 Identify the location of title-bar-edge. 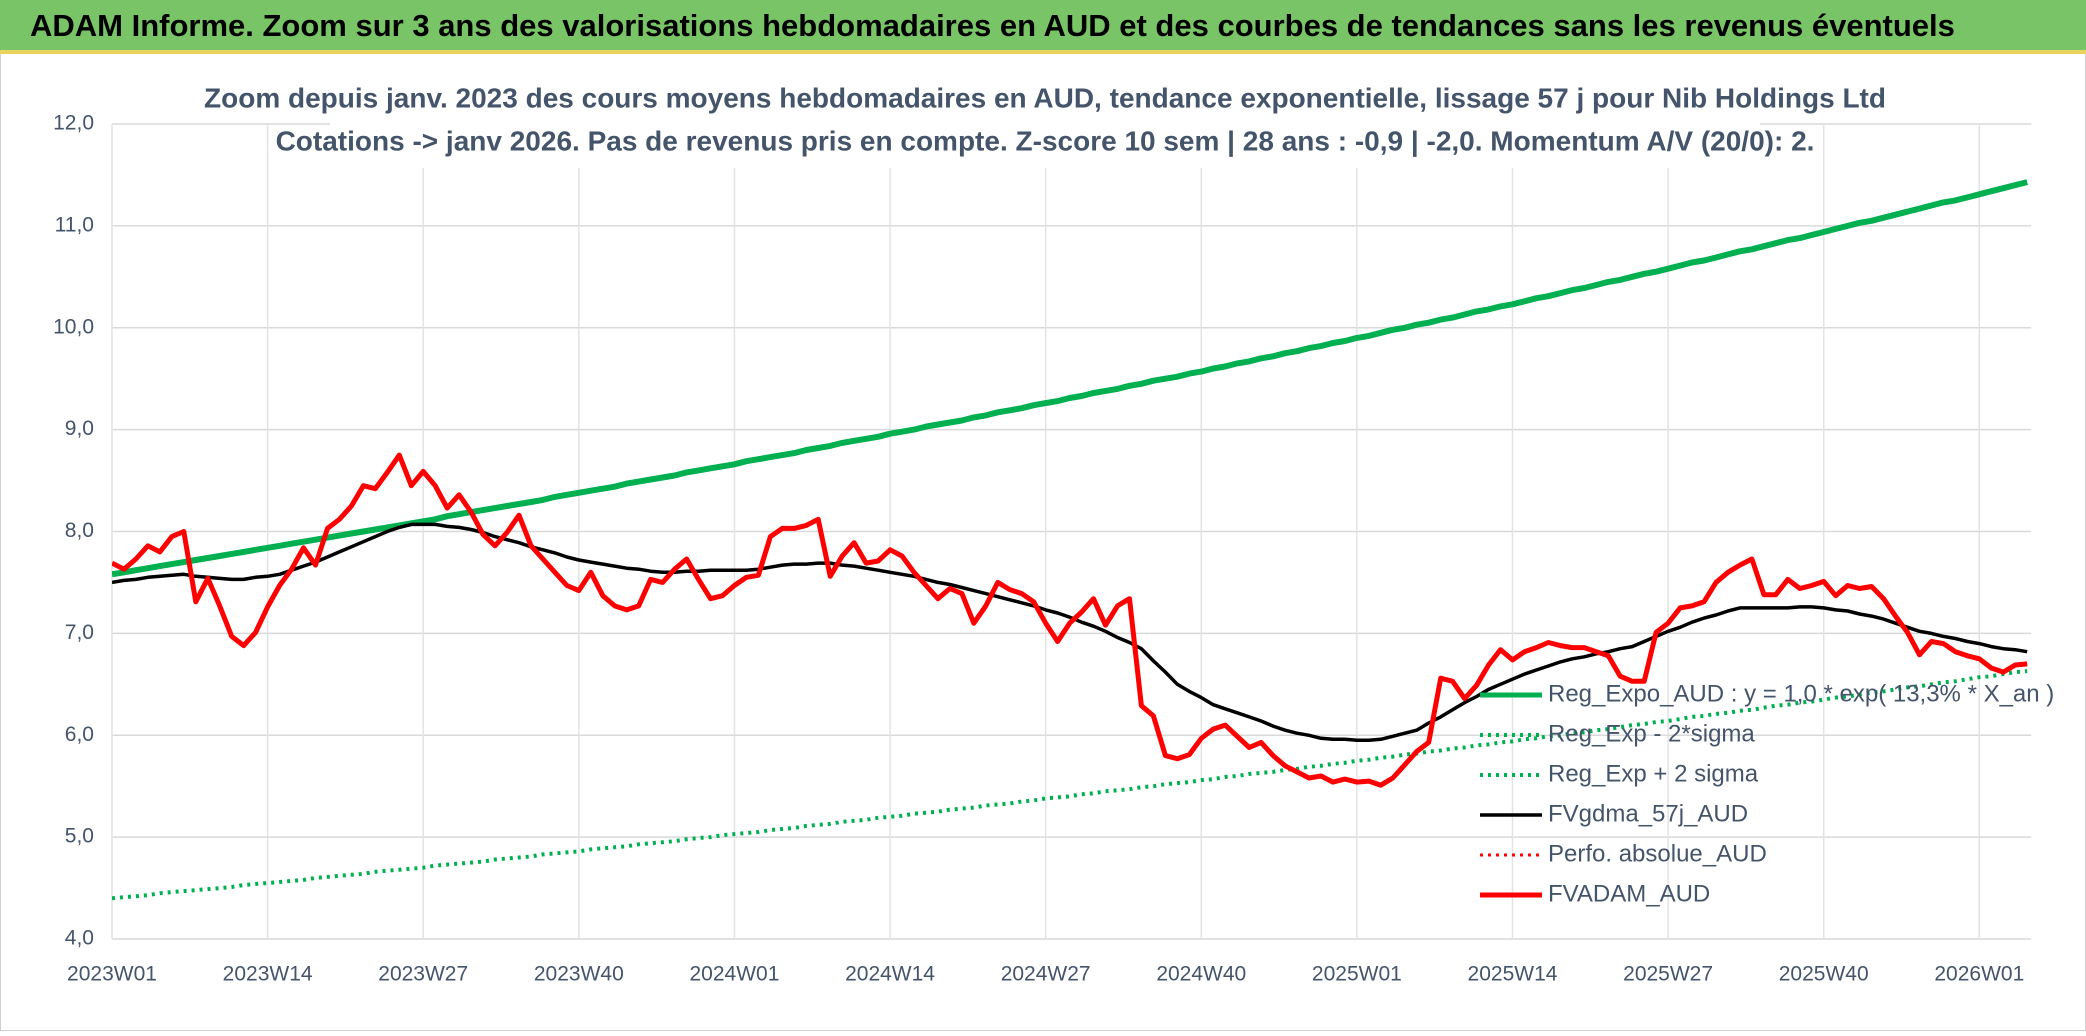
(1043, 52).